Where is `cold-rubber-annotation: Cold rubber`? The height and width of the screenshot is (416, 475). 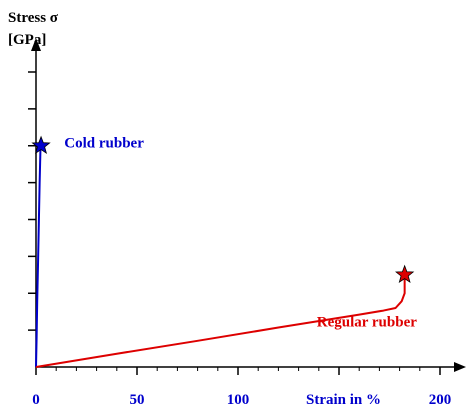 cold-rubber-annotation: Cold rubber is located at coordinates (104, 144).